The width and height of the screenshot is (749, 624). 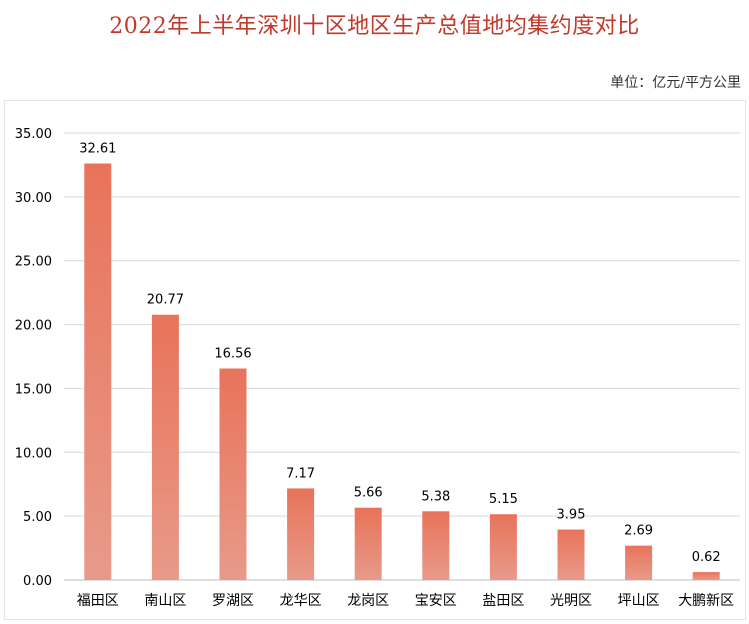 I want to click on chart-title: 2022年上半年深圳十区地区生产总值地均集约度对比, so click(x=374, y=26).